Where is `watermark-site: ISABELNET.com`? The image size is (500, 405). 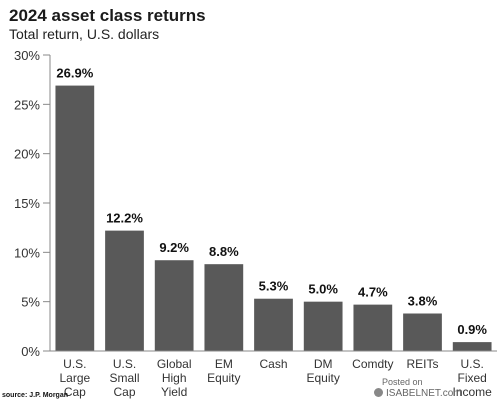 watermark-site: ISABELNET.com is located at coordinates (418, 393).